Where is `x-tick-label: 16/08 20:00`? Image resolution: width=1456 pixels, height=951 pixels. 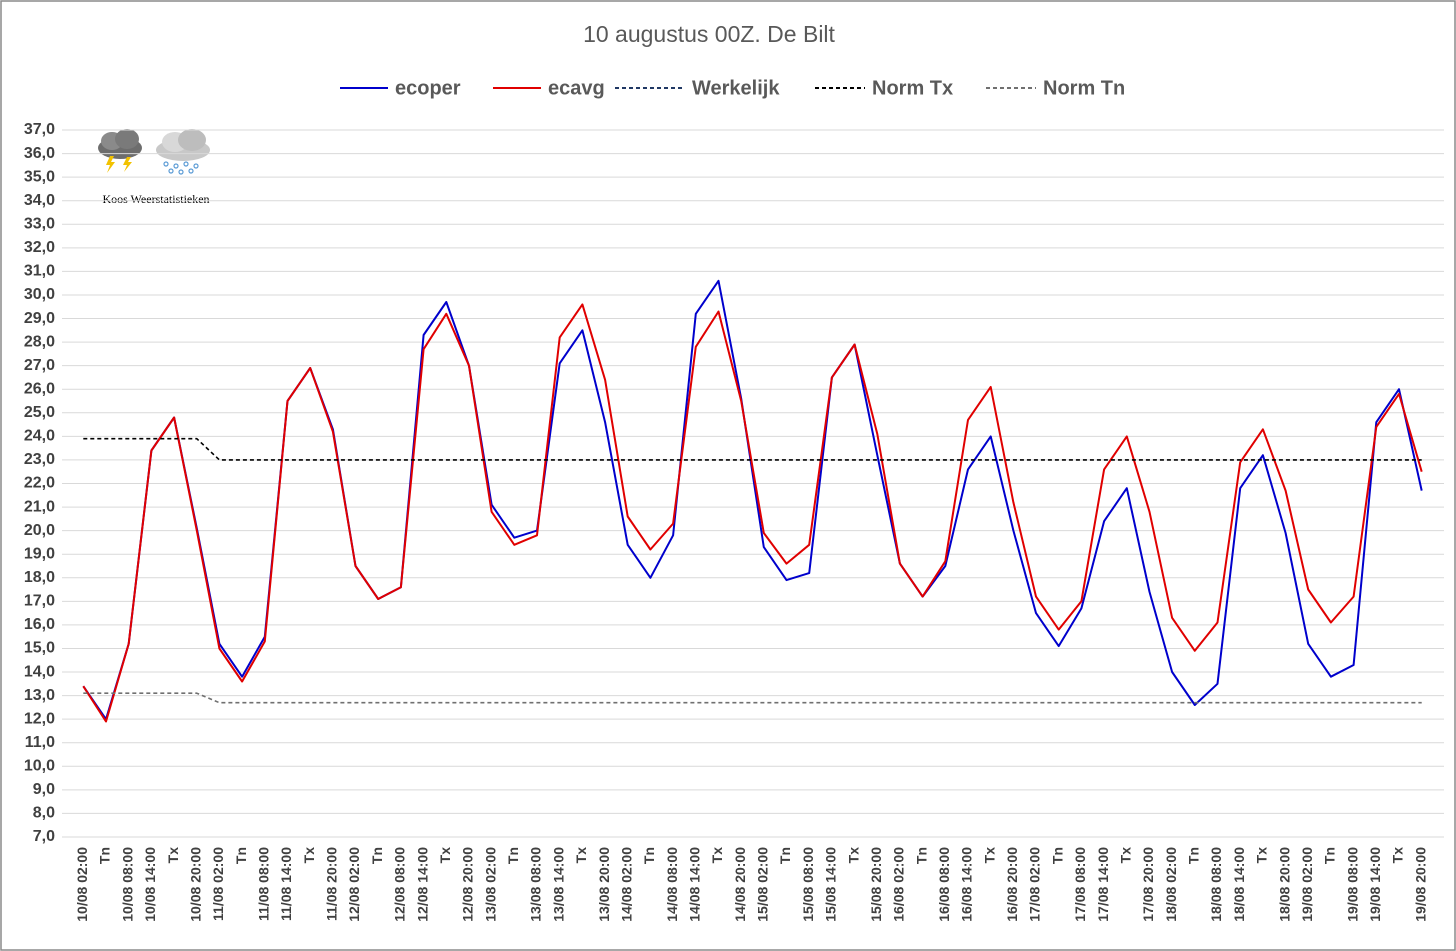
x-tick-label: 16/08 20:00 is located at coordinates (1012, 884).